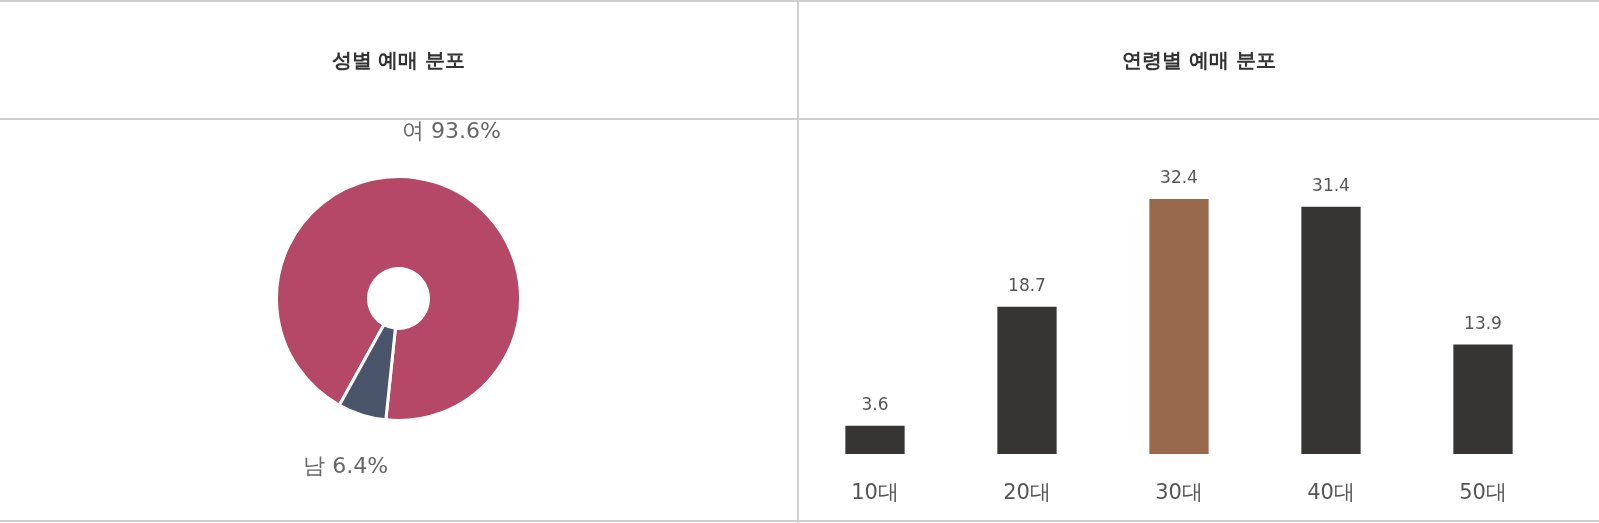 This screenshot has height=523, width=1599. I want to click on chart-title: 성별 예매 분포, so click(398, 60).